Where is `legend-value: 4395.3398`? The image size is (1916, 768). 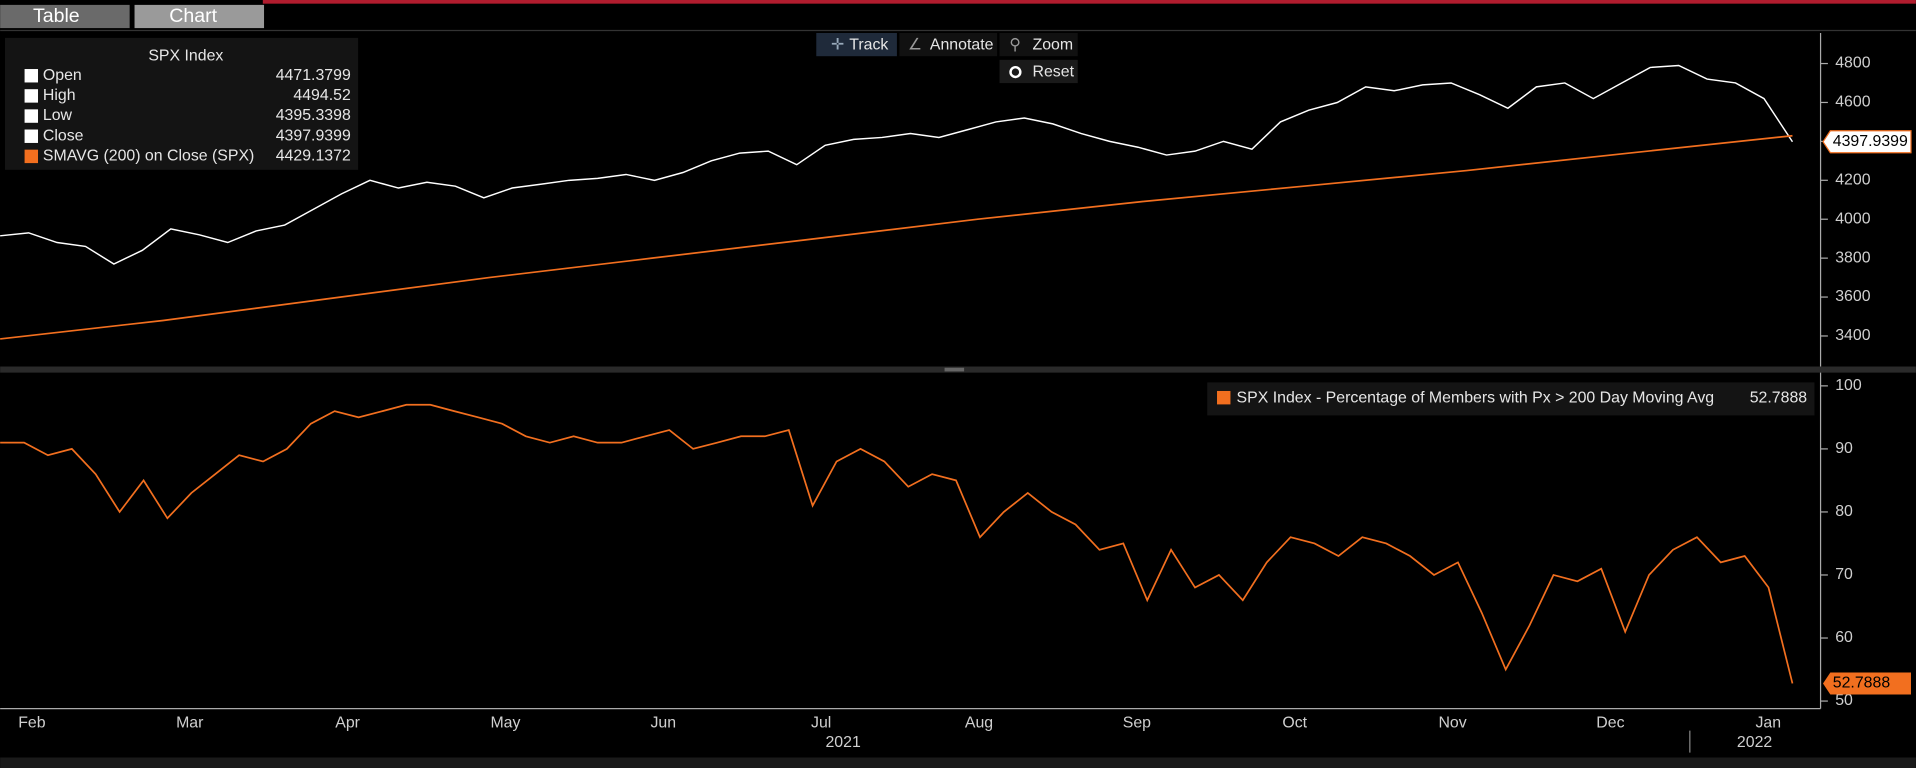 legend-value: 4395.3398 is located at coordinates (313, 115).